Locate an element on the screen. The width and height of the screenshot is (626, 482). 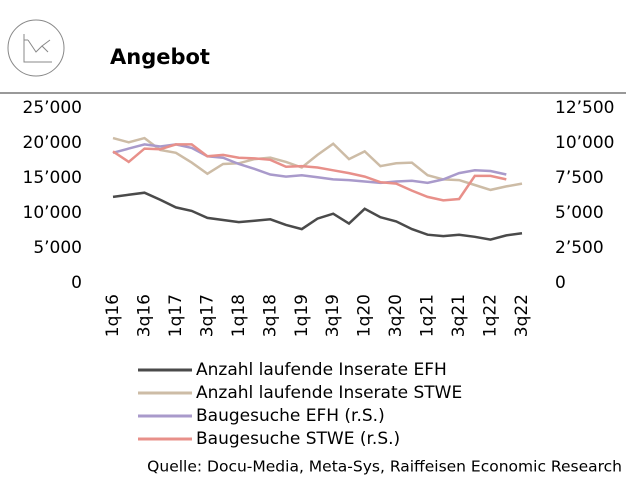
x-tick-label: 3q17 is located at coordinates (207, 315).